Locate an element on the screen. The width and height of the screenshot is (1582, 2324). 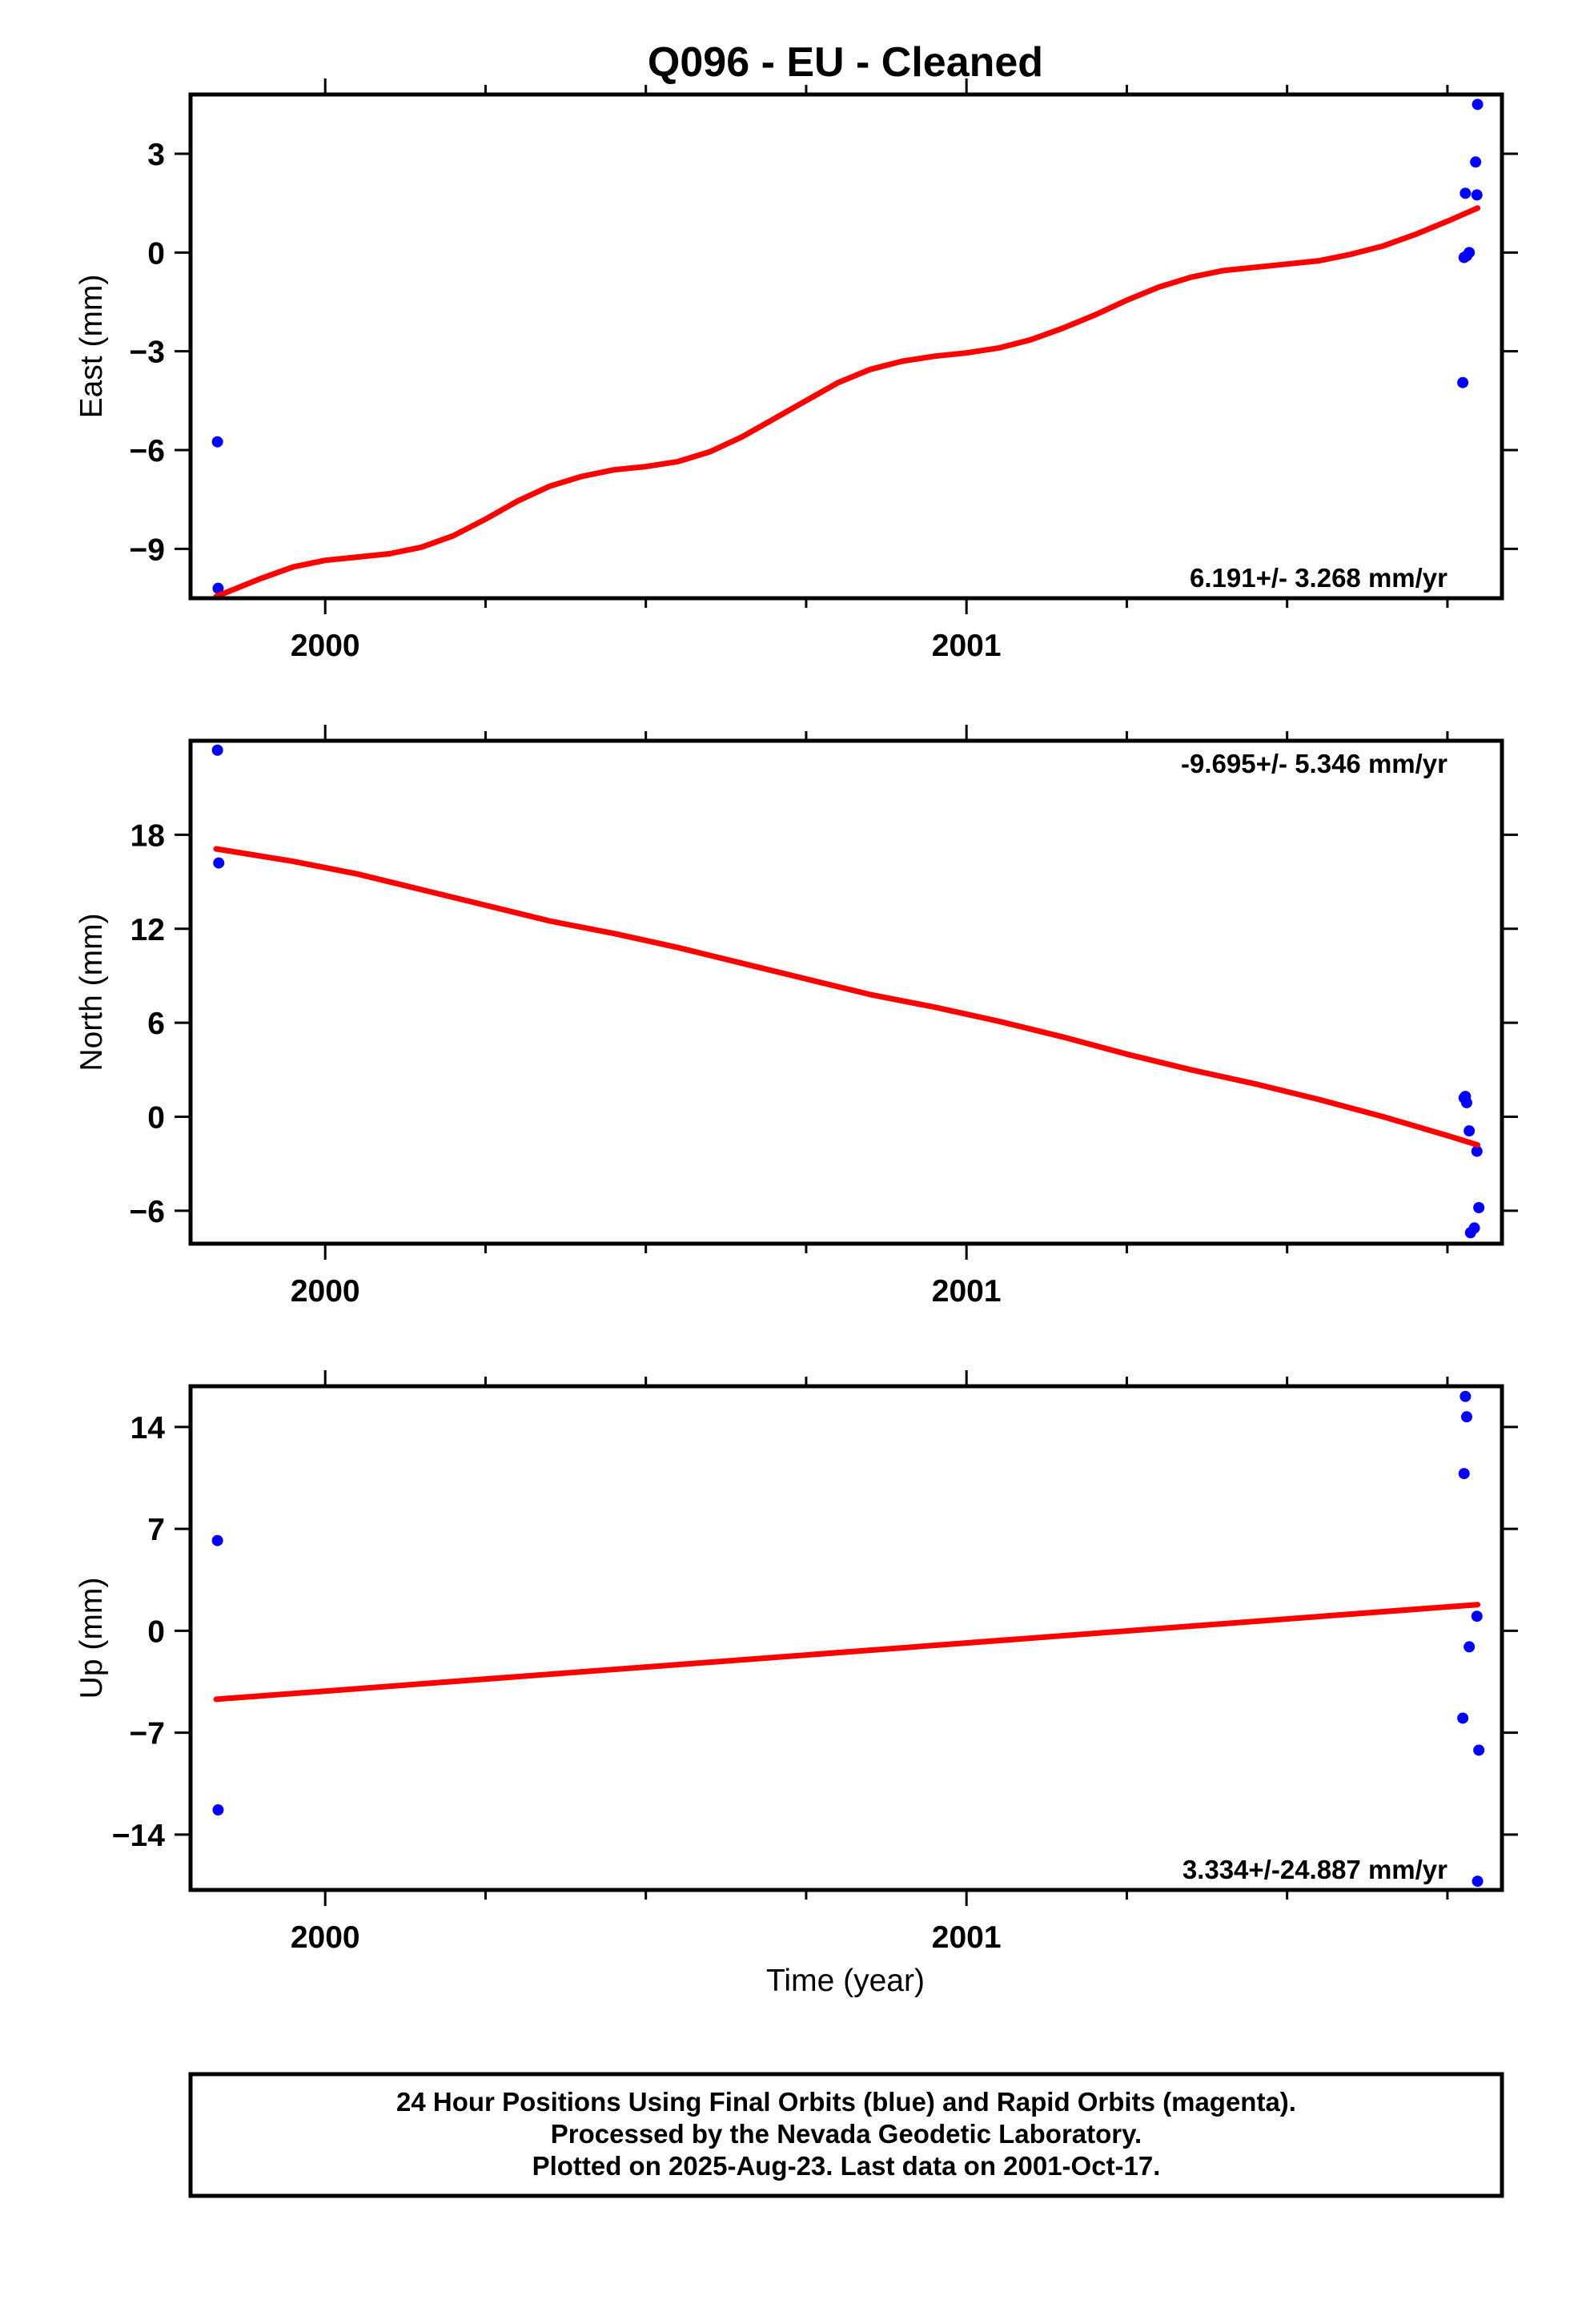
north-y-tick-label: 12 is located at coordinates (147, 930).